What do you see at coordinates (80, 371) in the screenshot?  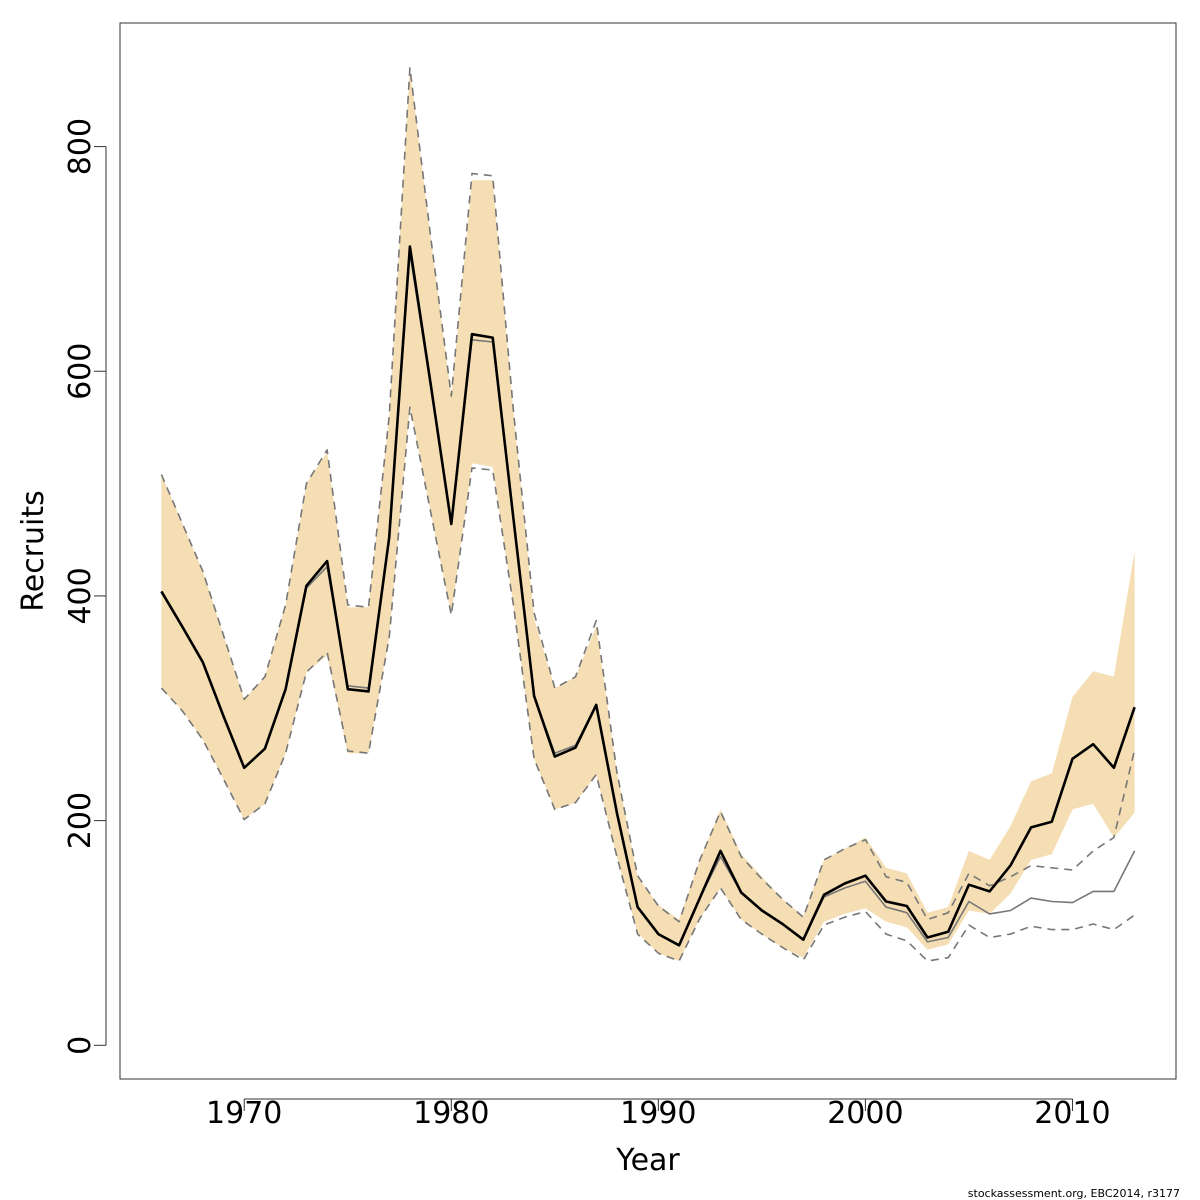 I see `y-tick-label: 600` at bounding box center [80, 371].